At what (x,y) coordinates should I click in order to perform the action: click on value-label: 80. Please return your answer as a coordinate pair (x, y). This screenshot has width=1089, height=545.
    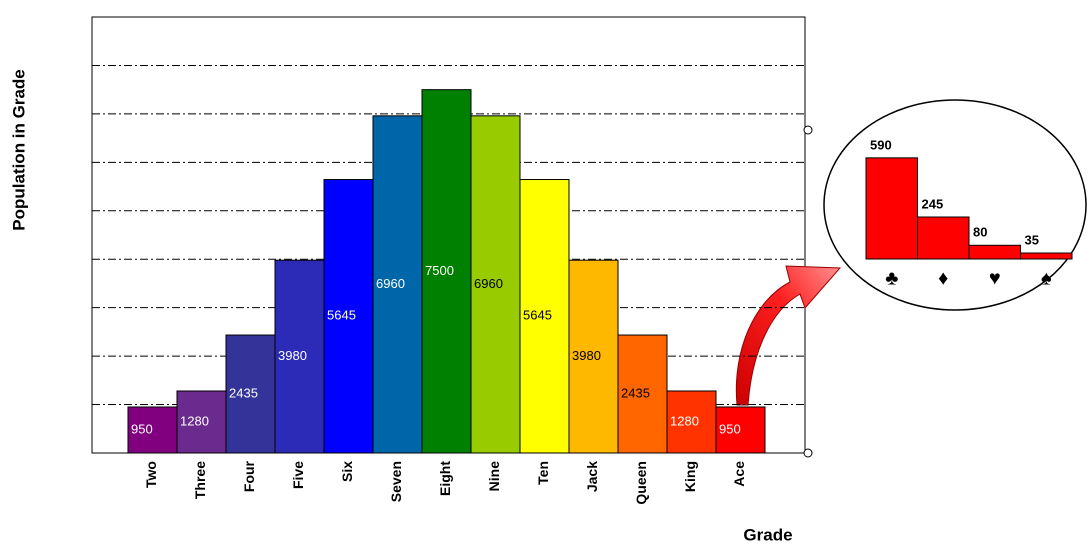
    Looking at the image, I should click on (980, 232).